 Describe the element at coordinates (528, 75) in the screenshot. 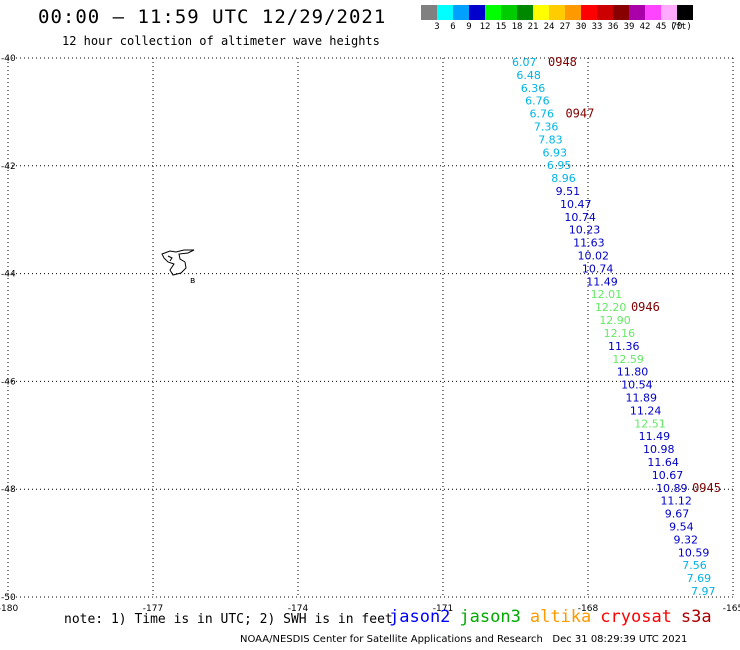

I see `swh-value: 6.48` at that location.